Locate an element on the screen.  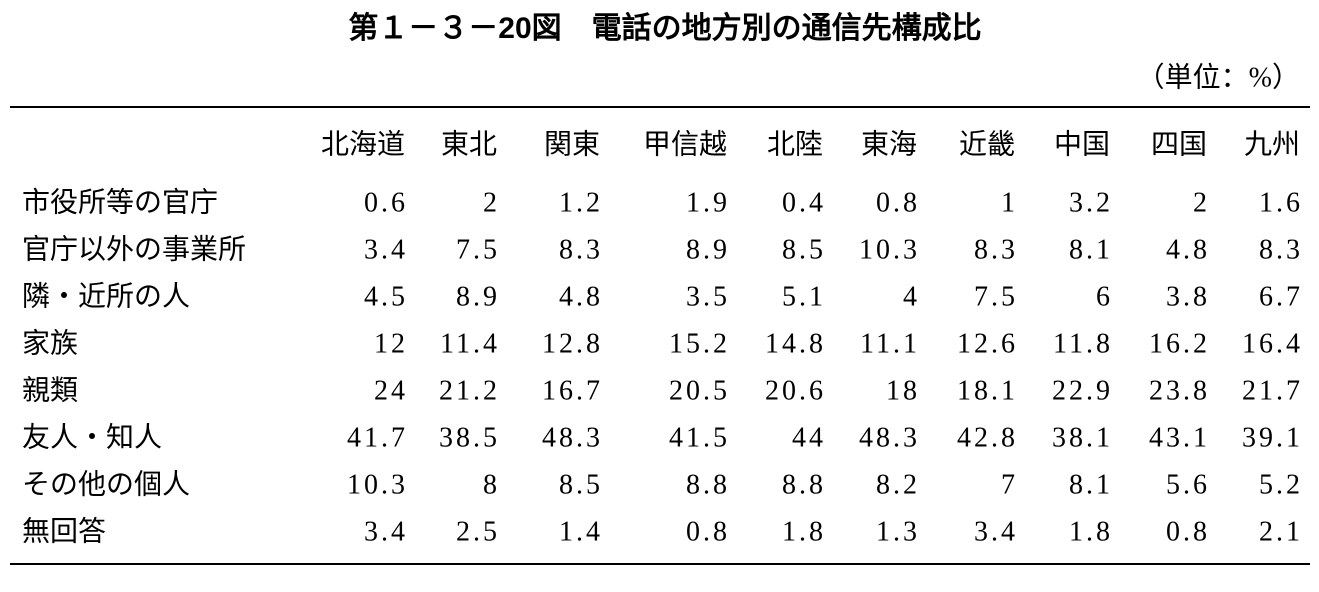
cell-value: 4 is located at coordinates (911, 296).